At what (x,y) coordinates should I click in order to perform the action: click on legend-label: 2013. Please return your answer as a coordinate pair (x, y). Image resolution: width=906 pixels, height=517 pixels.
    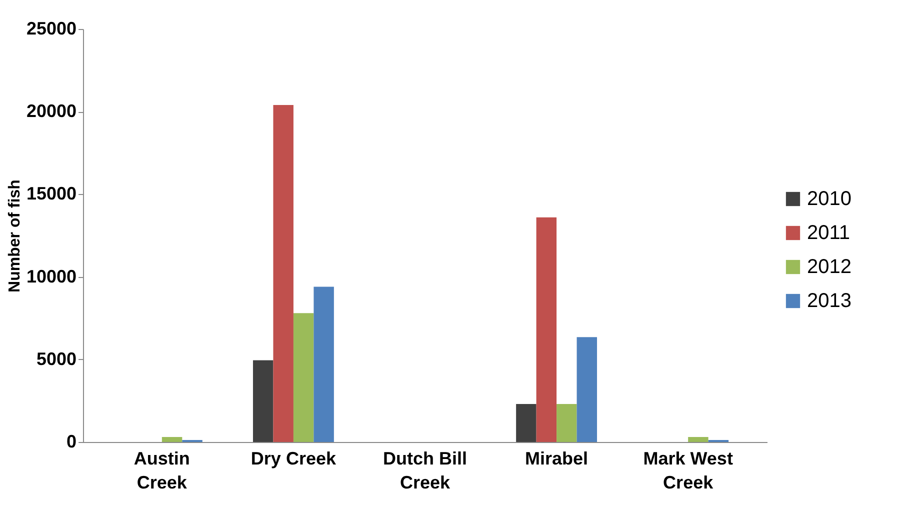
    Looking at the image, I should click on (829, 301).